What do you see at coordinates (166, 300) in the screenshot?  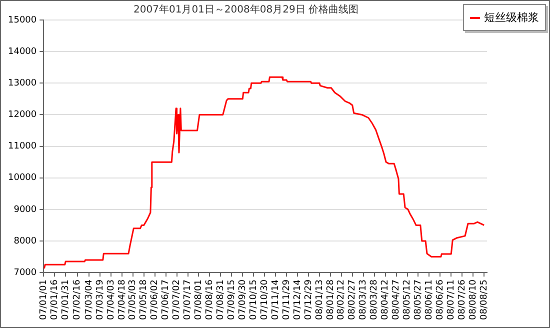 I see `x-tick-label: 07/06/17` at bounding box center [166, 300].